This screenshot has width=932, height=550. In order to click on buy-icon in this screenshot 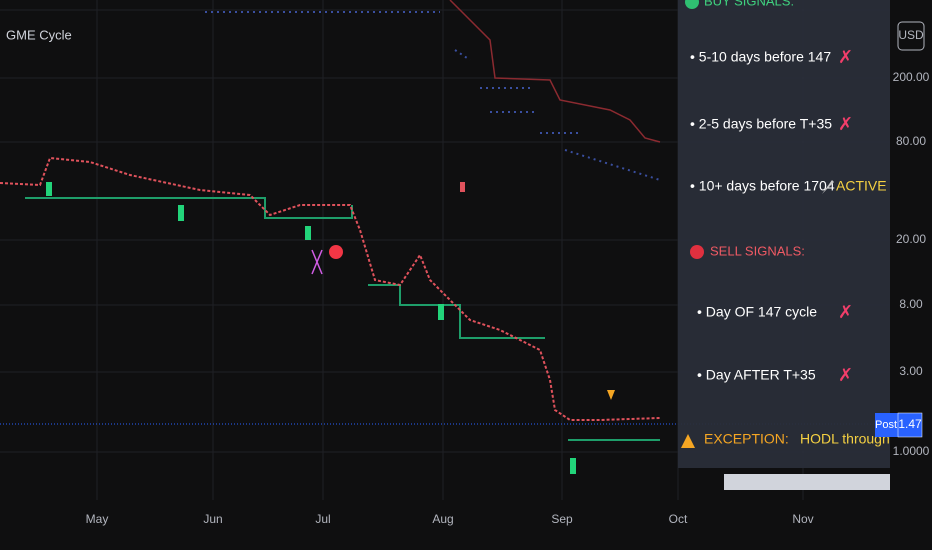, I will do `click(692, 4)`.